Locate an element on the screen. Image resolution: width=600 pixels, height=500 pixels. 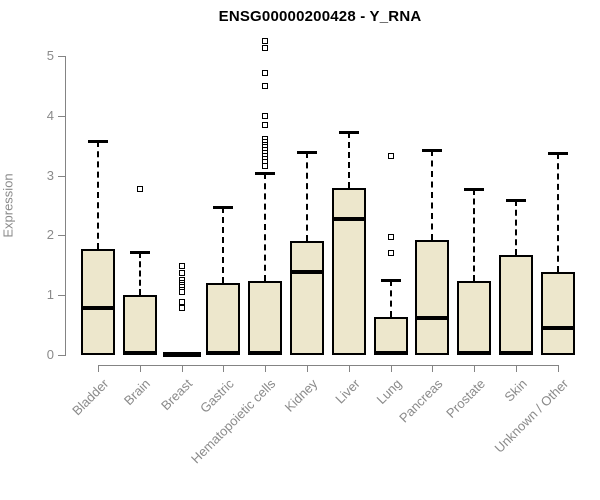
whisker-cap-lung is located at coordinates (390, 280).